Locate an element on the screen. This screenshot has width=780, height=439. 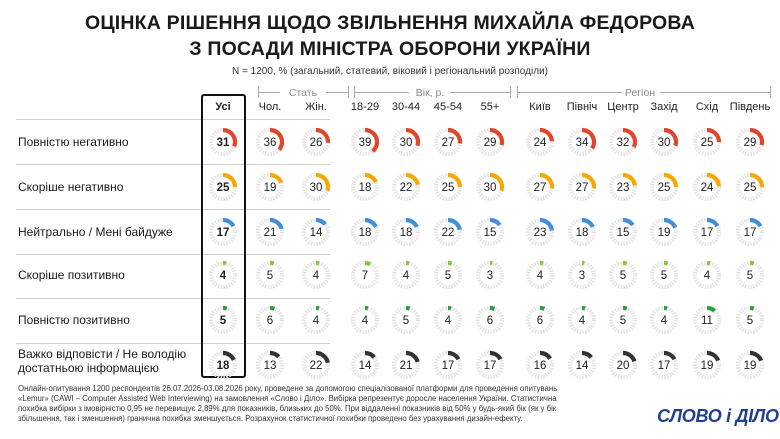
column-header: Усі is located at coordinates (223, 107).